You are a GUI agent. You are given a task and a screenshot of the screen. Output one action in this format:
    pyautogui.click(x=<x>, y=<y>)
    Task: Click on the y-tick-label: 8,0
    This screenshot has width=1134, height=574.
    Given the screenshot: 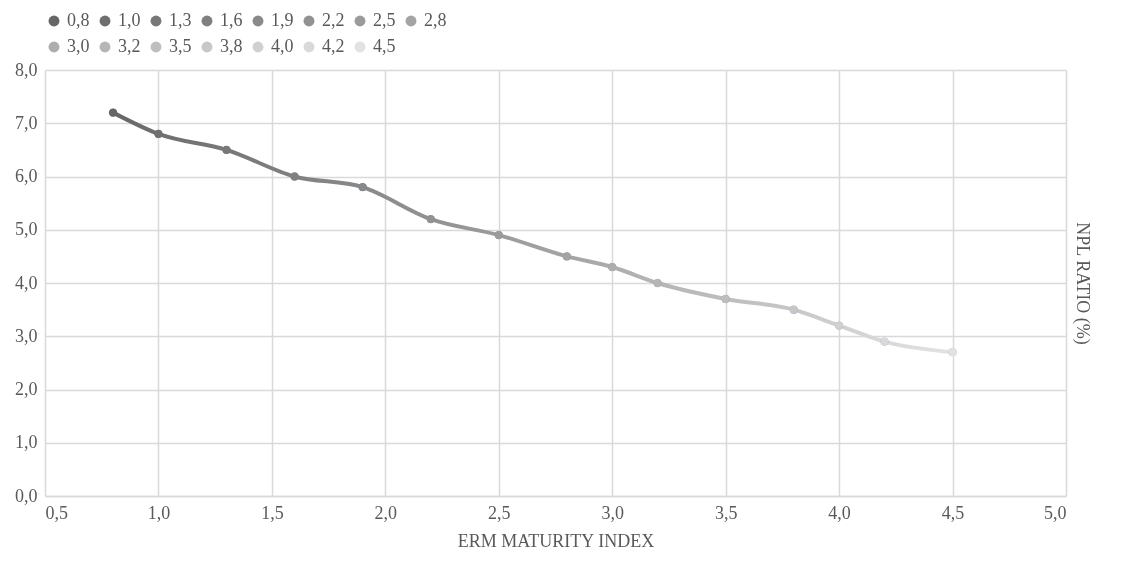 What is the action you would take?
    pyautogui.click(x=26, y=69)
    